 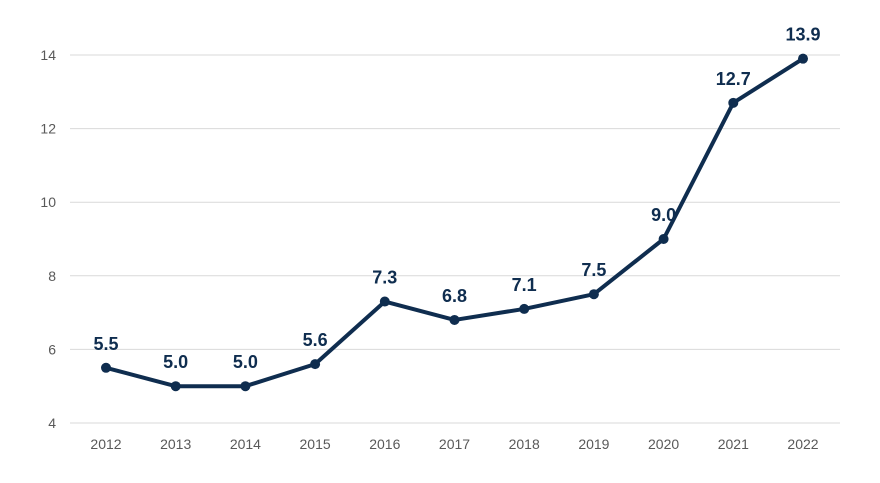 I want to click on data-label-2021: 12.7, so click(x=733, y=79).